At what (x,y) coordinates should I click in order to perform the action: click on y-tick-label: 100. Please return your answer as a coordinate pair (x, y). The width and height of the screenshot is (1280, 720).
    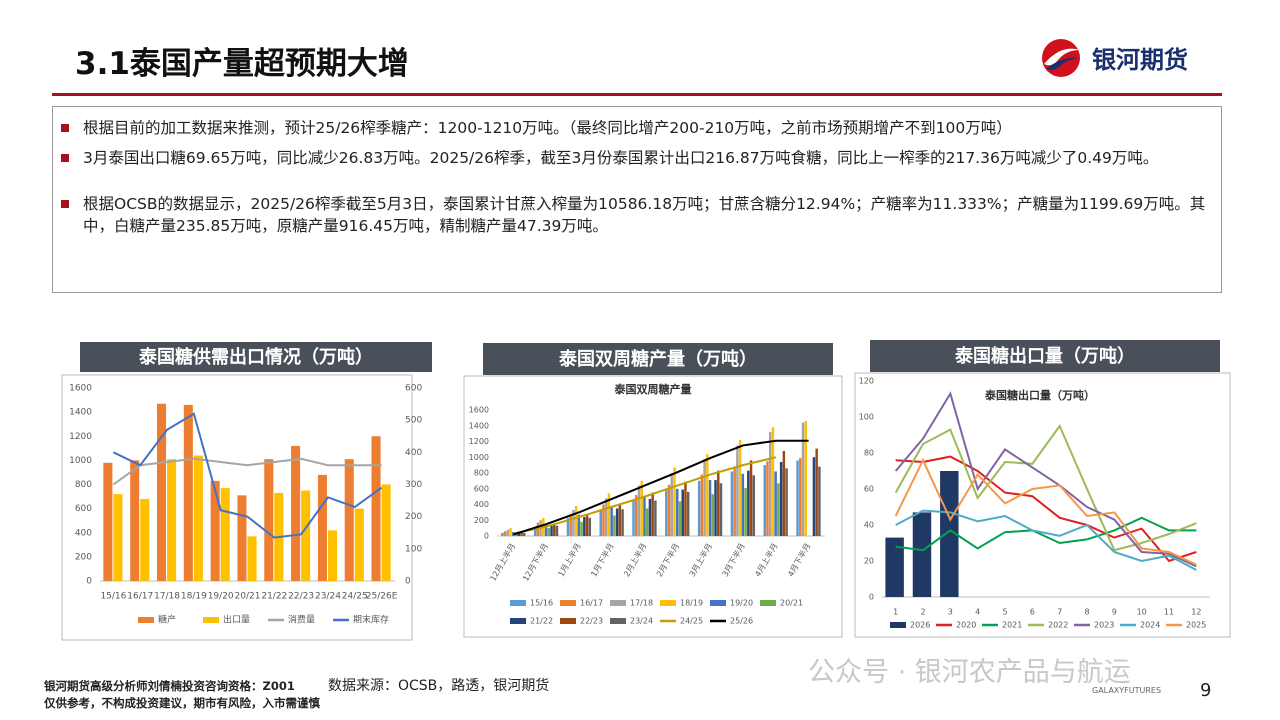
    Looking at the image, I should click on (866, 417).